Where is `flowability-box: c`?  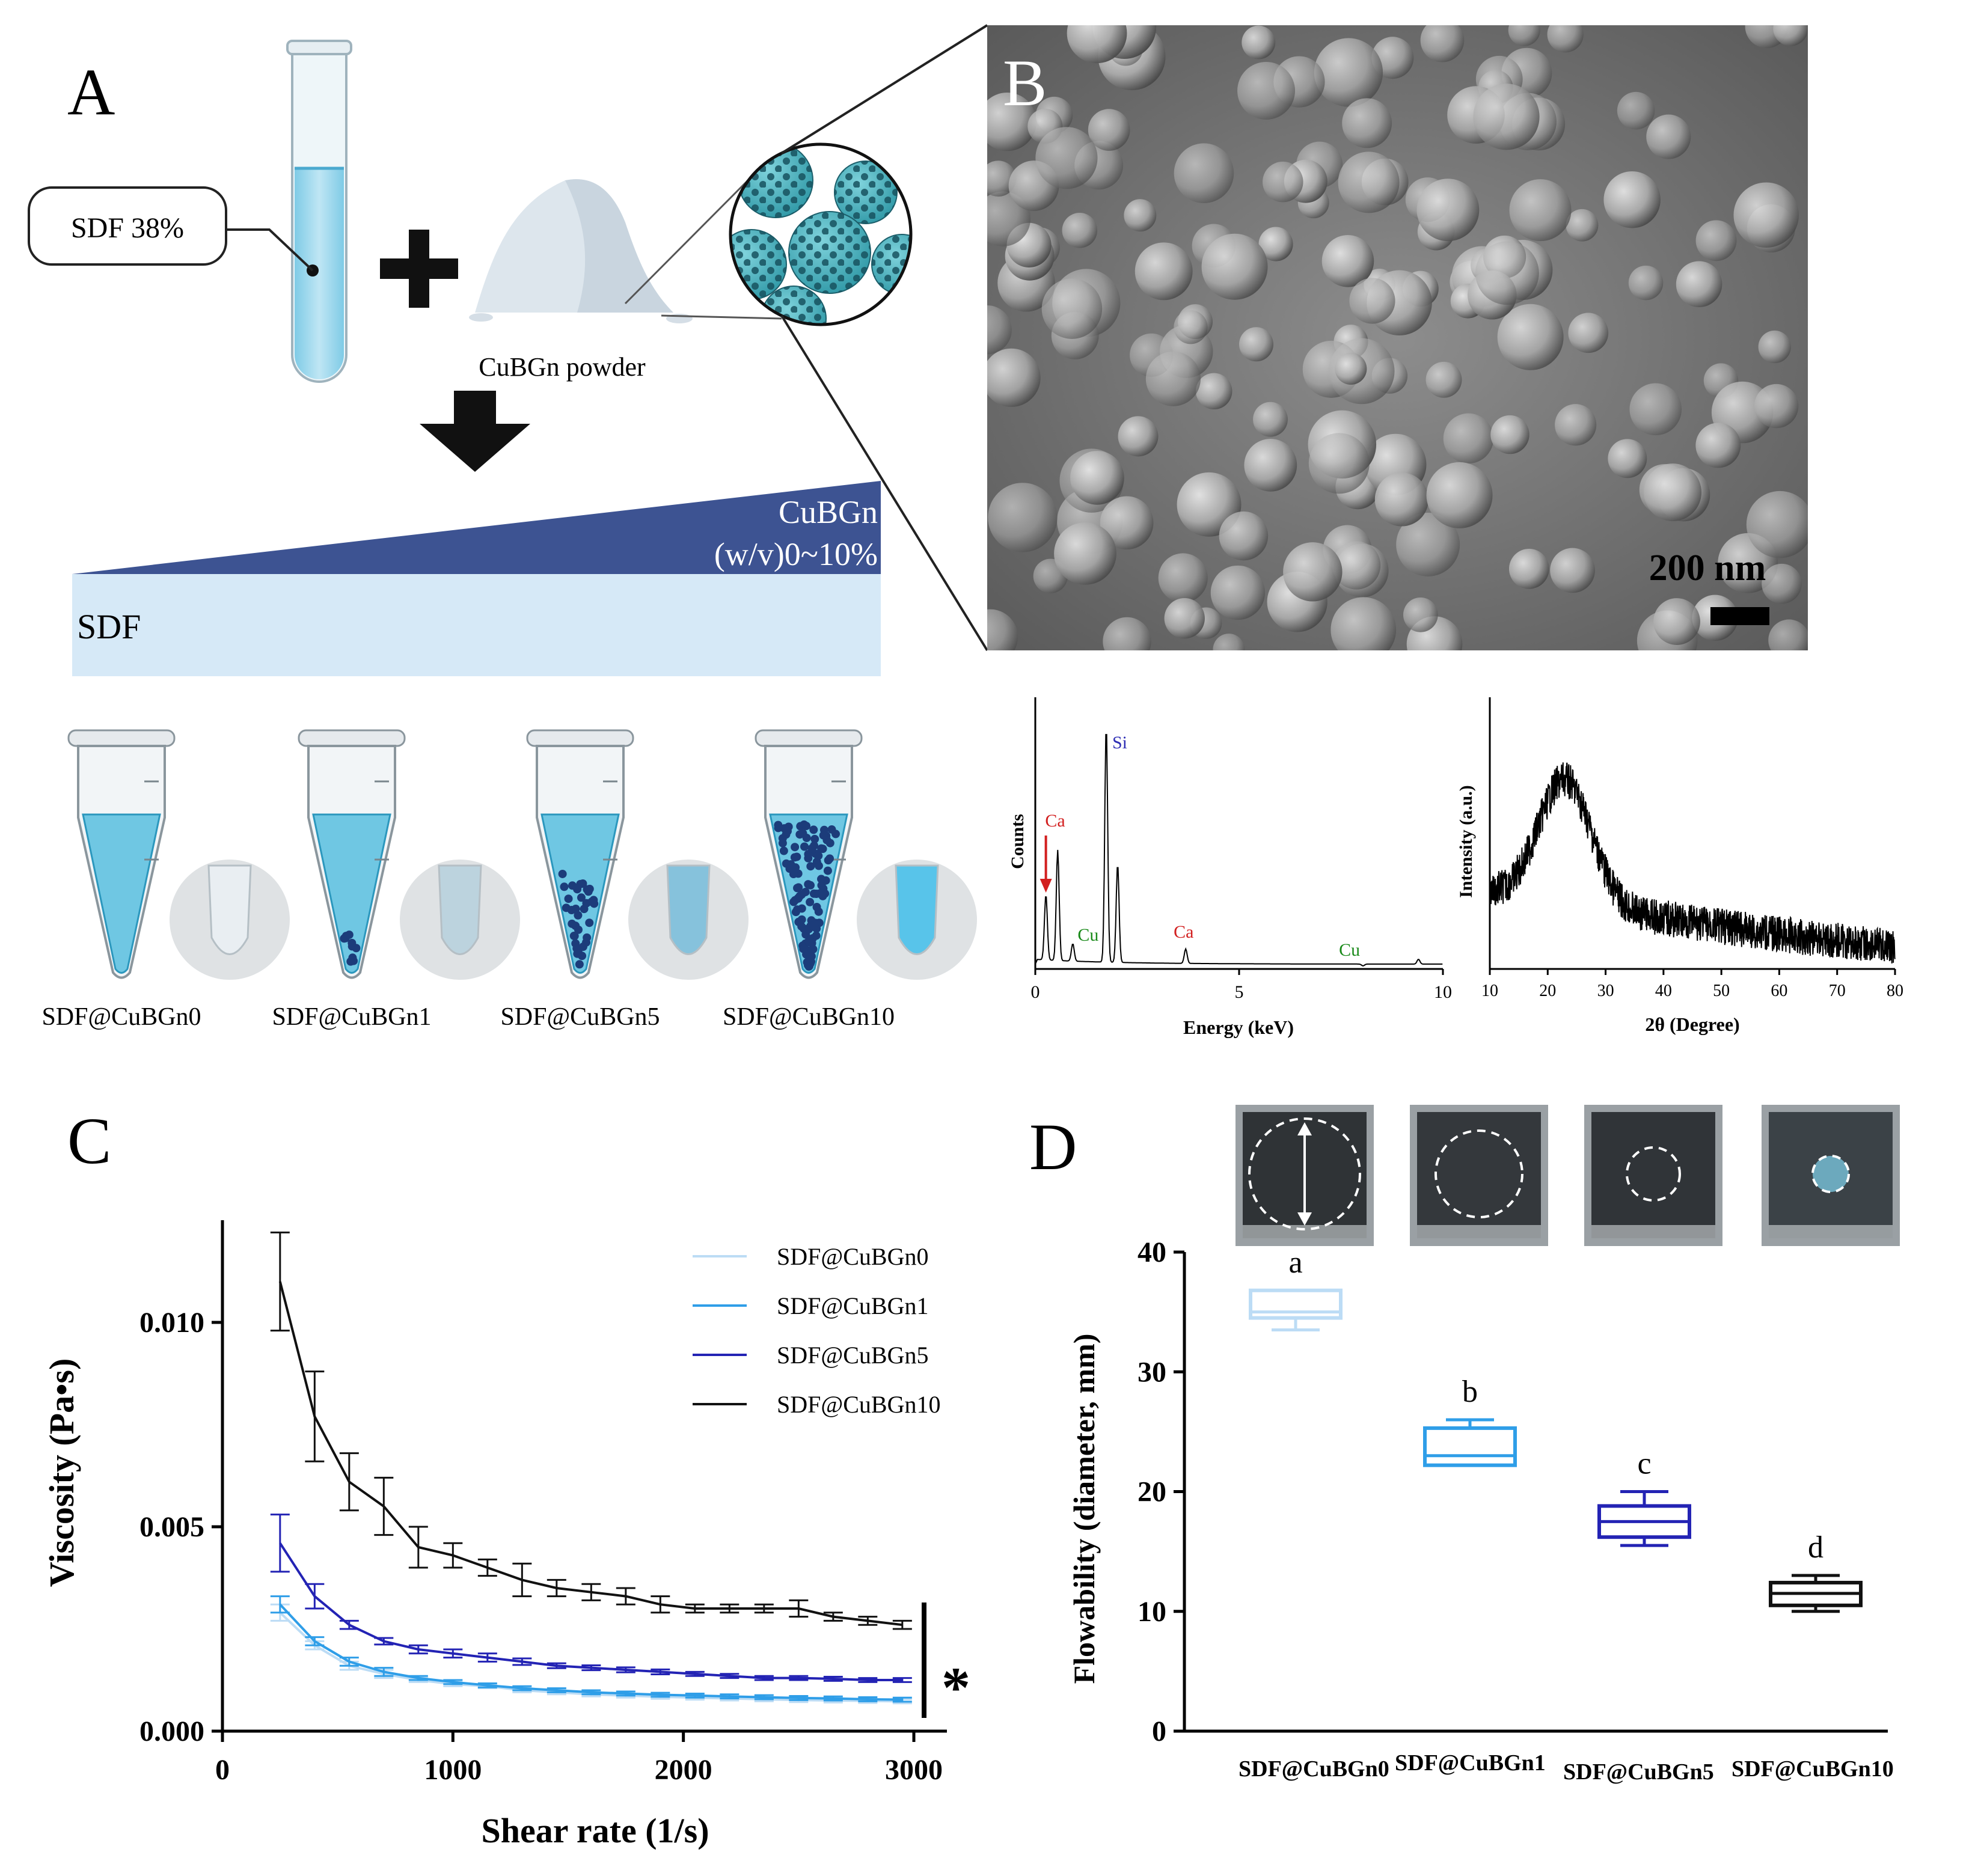
flowability-box: c is located at coordinates (1644, 1497).